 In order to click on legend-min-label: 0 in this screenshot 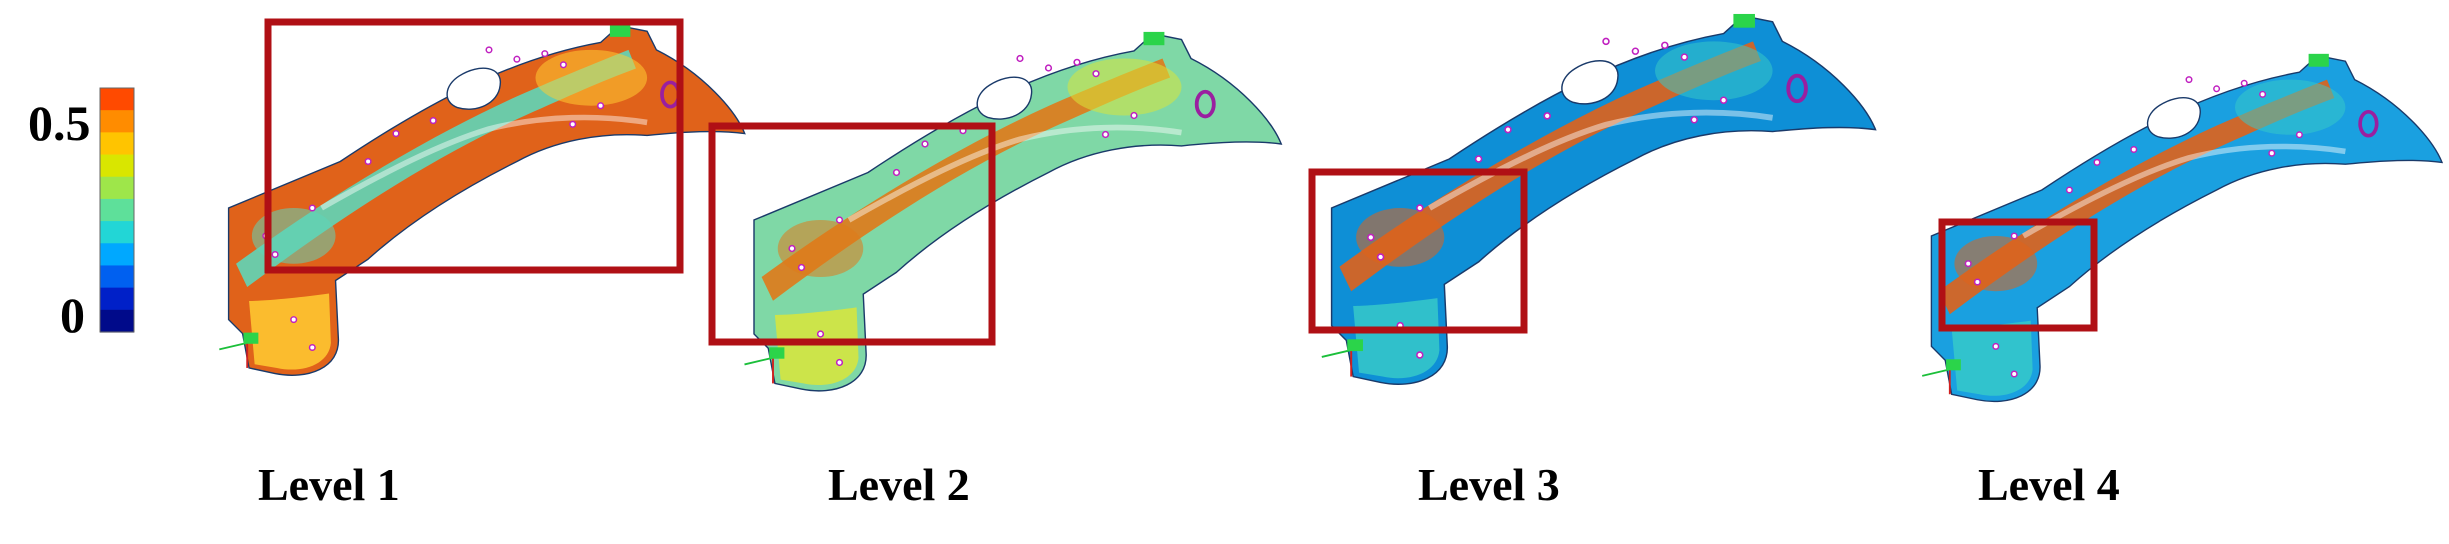, I will do `click(72, 315)`.